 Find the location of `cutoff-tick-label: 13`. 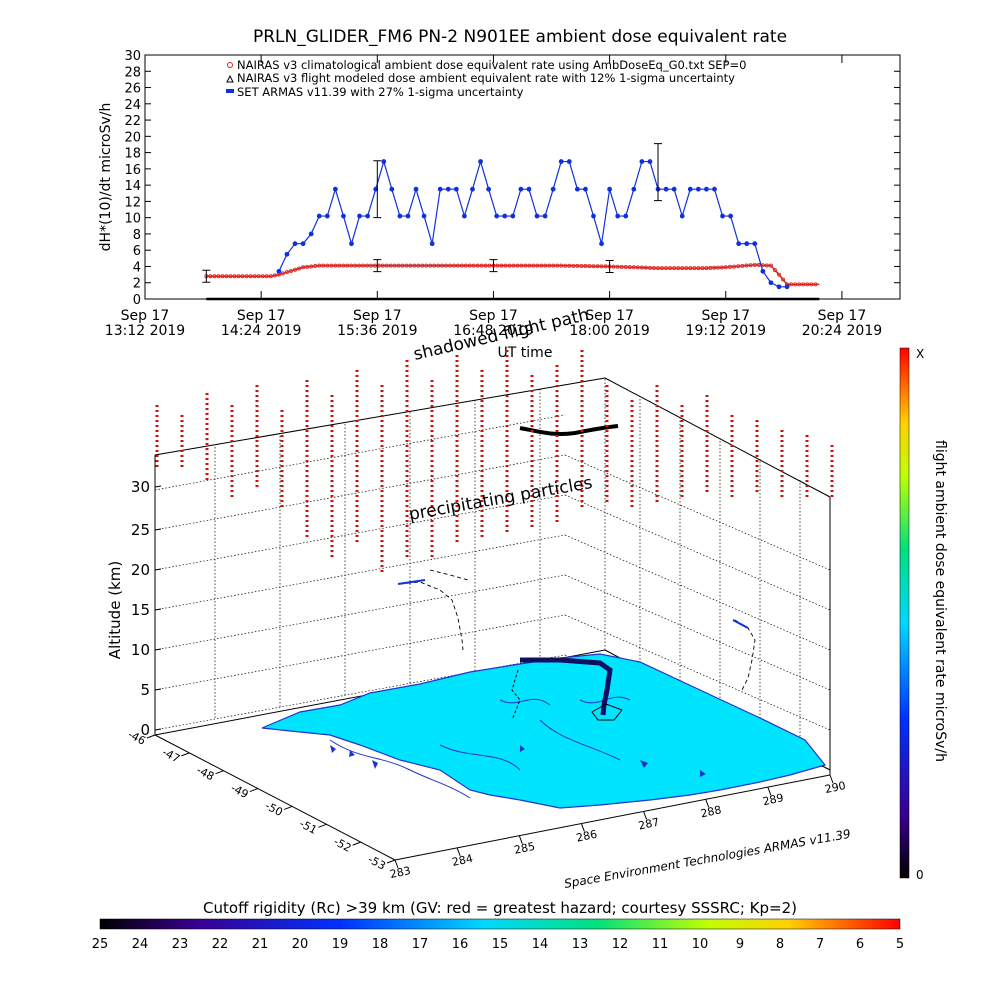

cutoff-tick-label: 13 is located at coordinates (580, 944).